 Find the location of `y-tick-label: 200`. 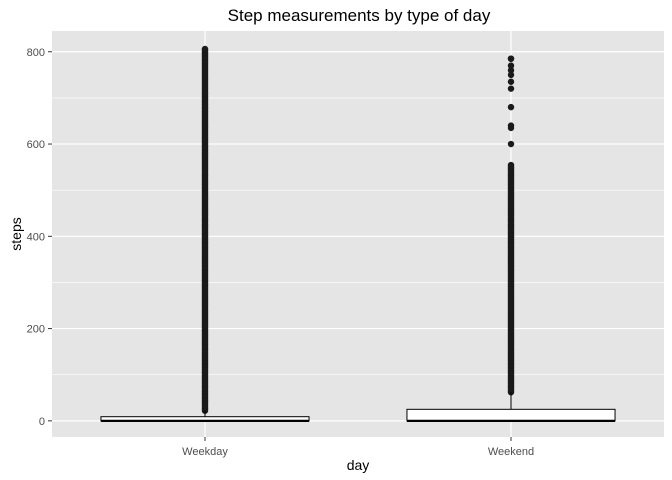

y-tick-label: 200 is located at coordinates (36, 330).